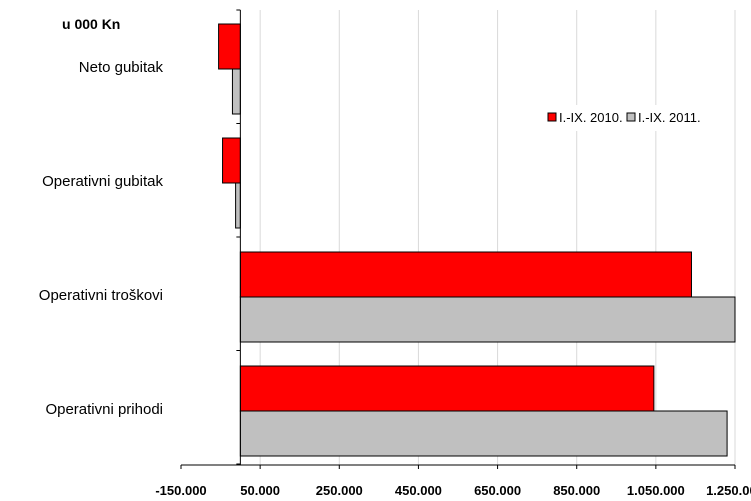 The image size is (751, 501). I want to click on x-tick-label: 1.250.000, so click(728, 490).